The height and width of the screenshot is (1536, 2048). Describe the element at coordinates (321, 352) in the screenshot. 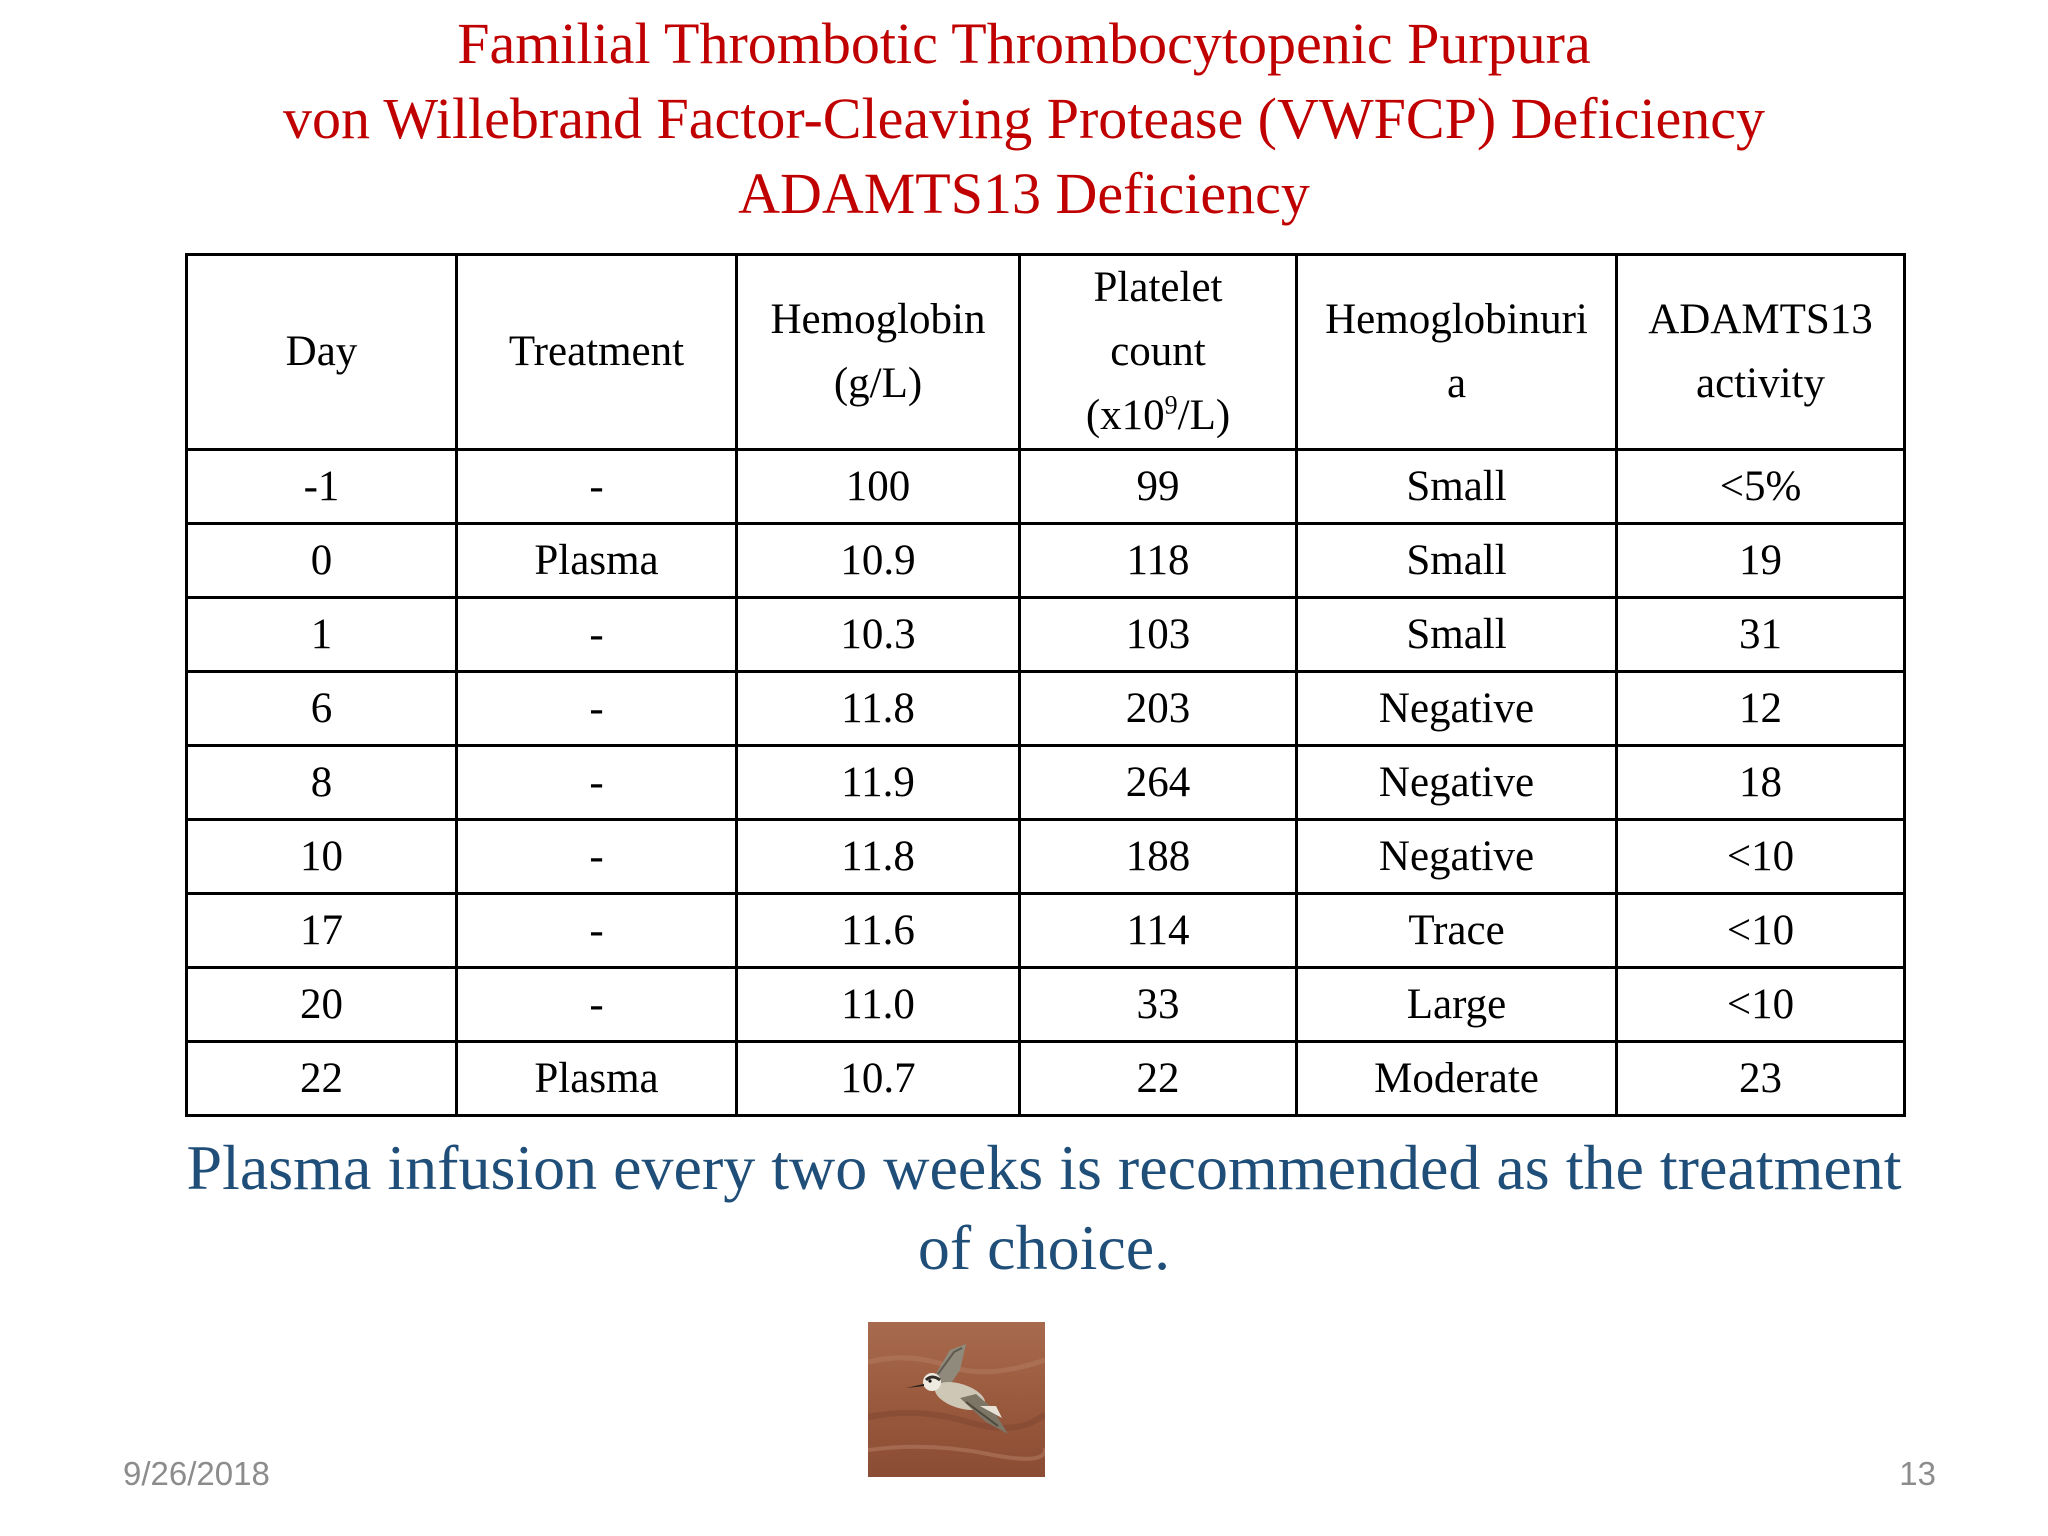

I see `header-day: Day` at that location.